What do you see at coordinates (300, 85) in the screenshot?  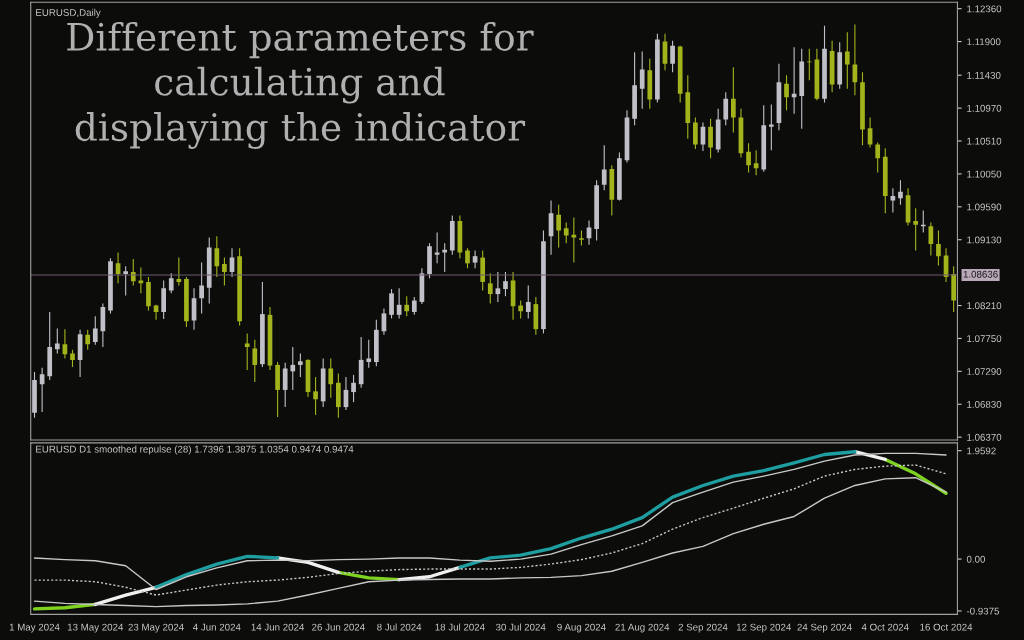 I see `annotation: Different parameters for calculating and displaying the indicator` at bounding box center [300, 85].